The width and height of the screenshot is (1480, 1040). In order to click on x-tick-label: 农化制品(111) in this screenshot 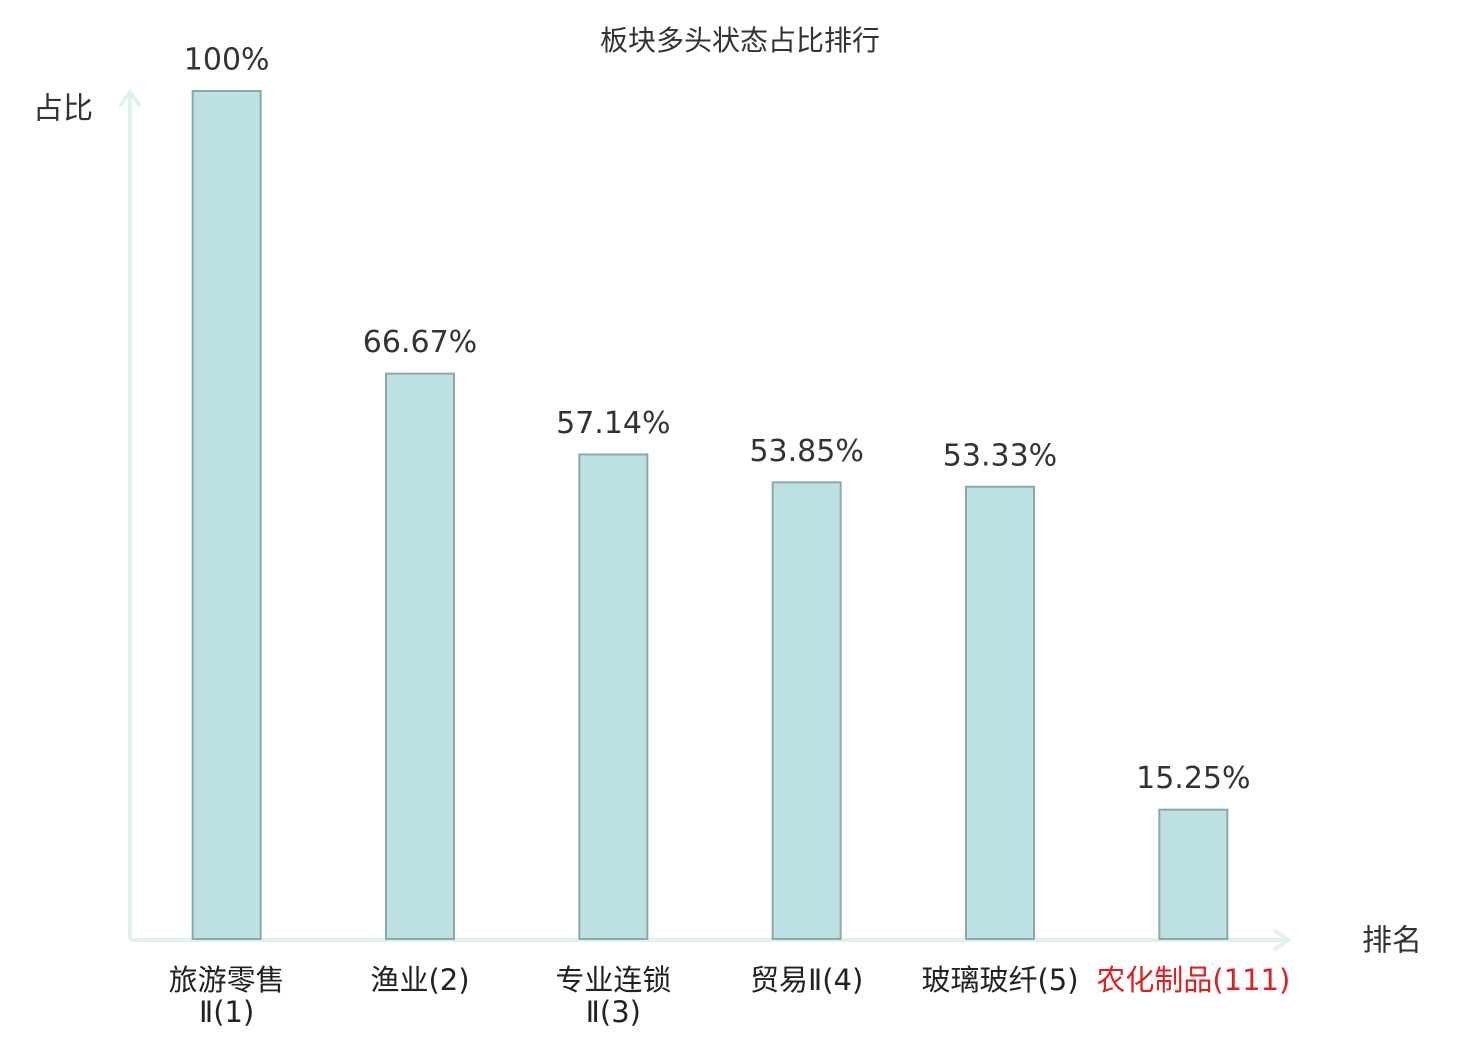, I will do `click(1193, 980)`.